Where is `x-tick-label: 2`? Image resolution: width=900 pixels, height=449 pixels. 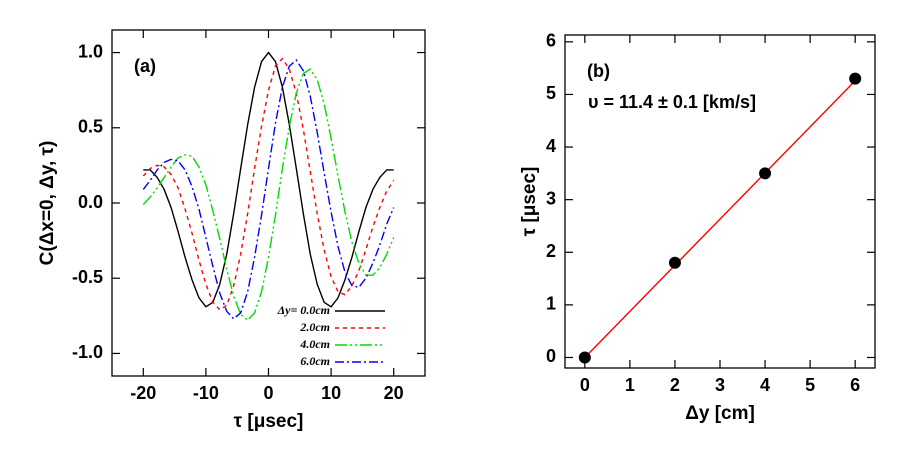 x-tick-label: 2 is located at coordinates (675, 385).